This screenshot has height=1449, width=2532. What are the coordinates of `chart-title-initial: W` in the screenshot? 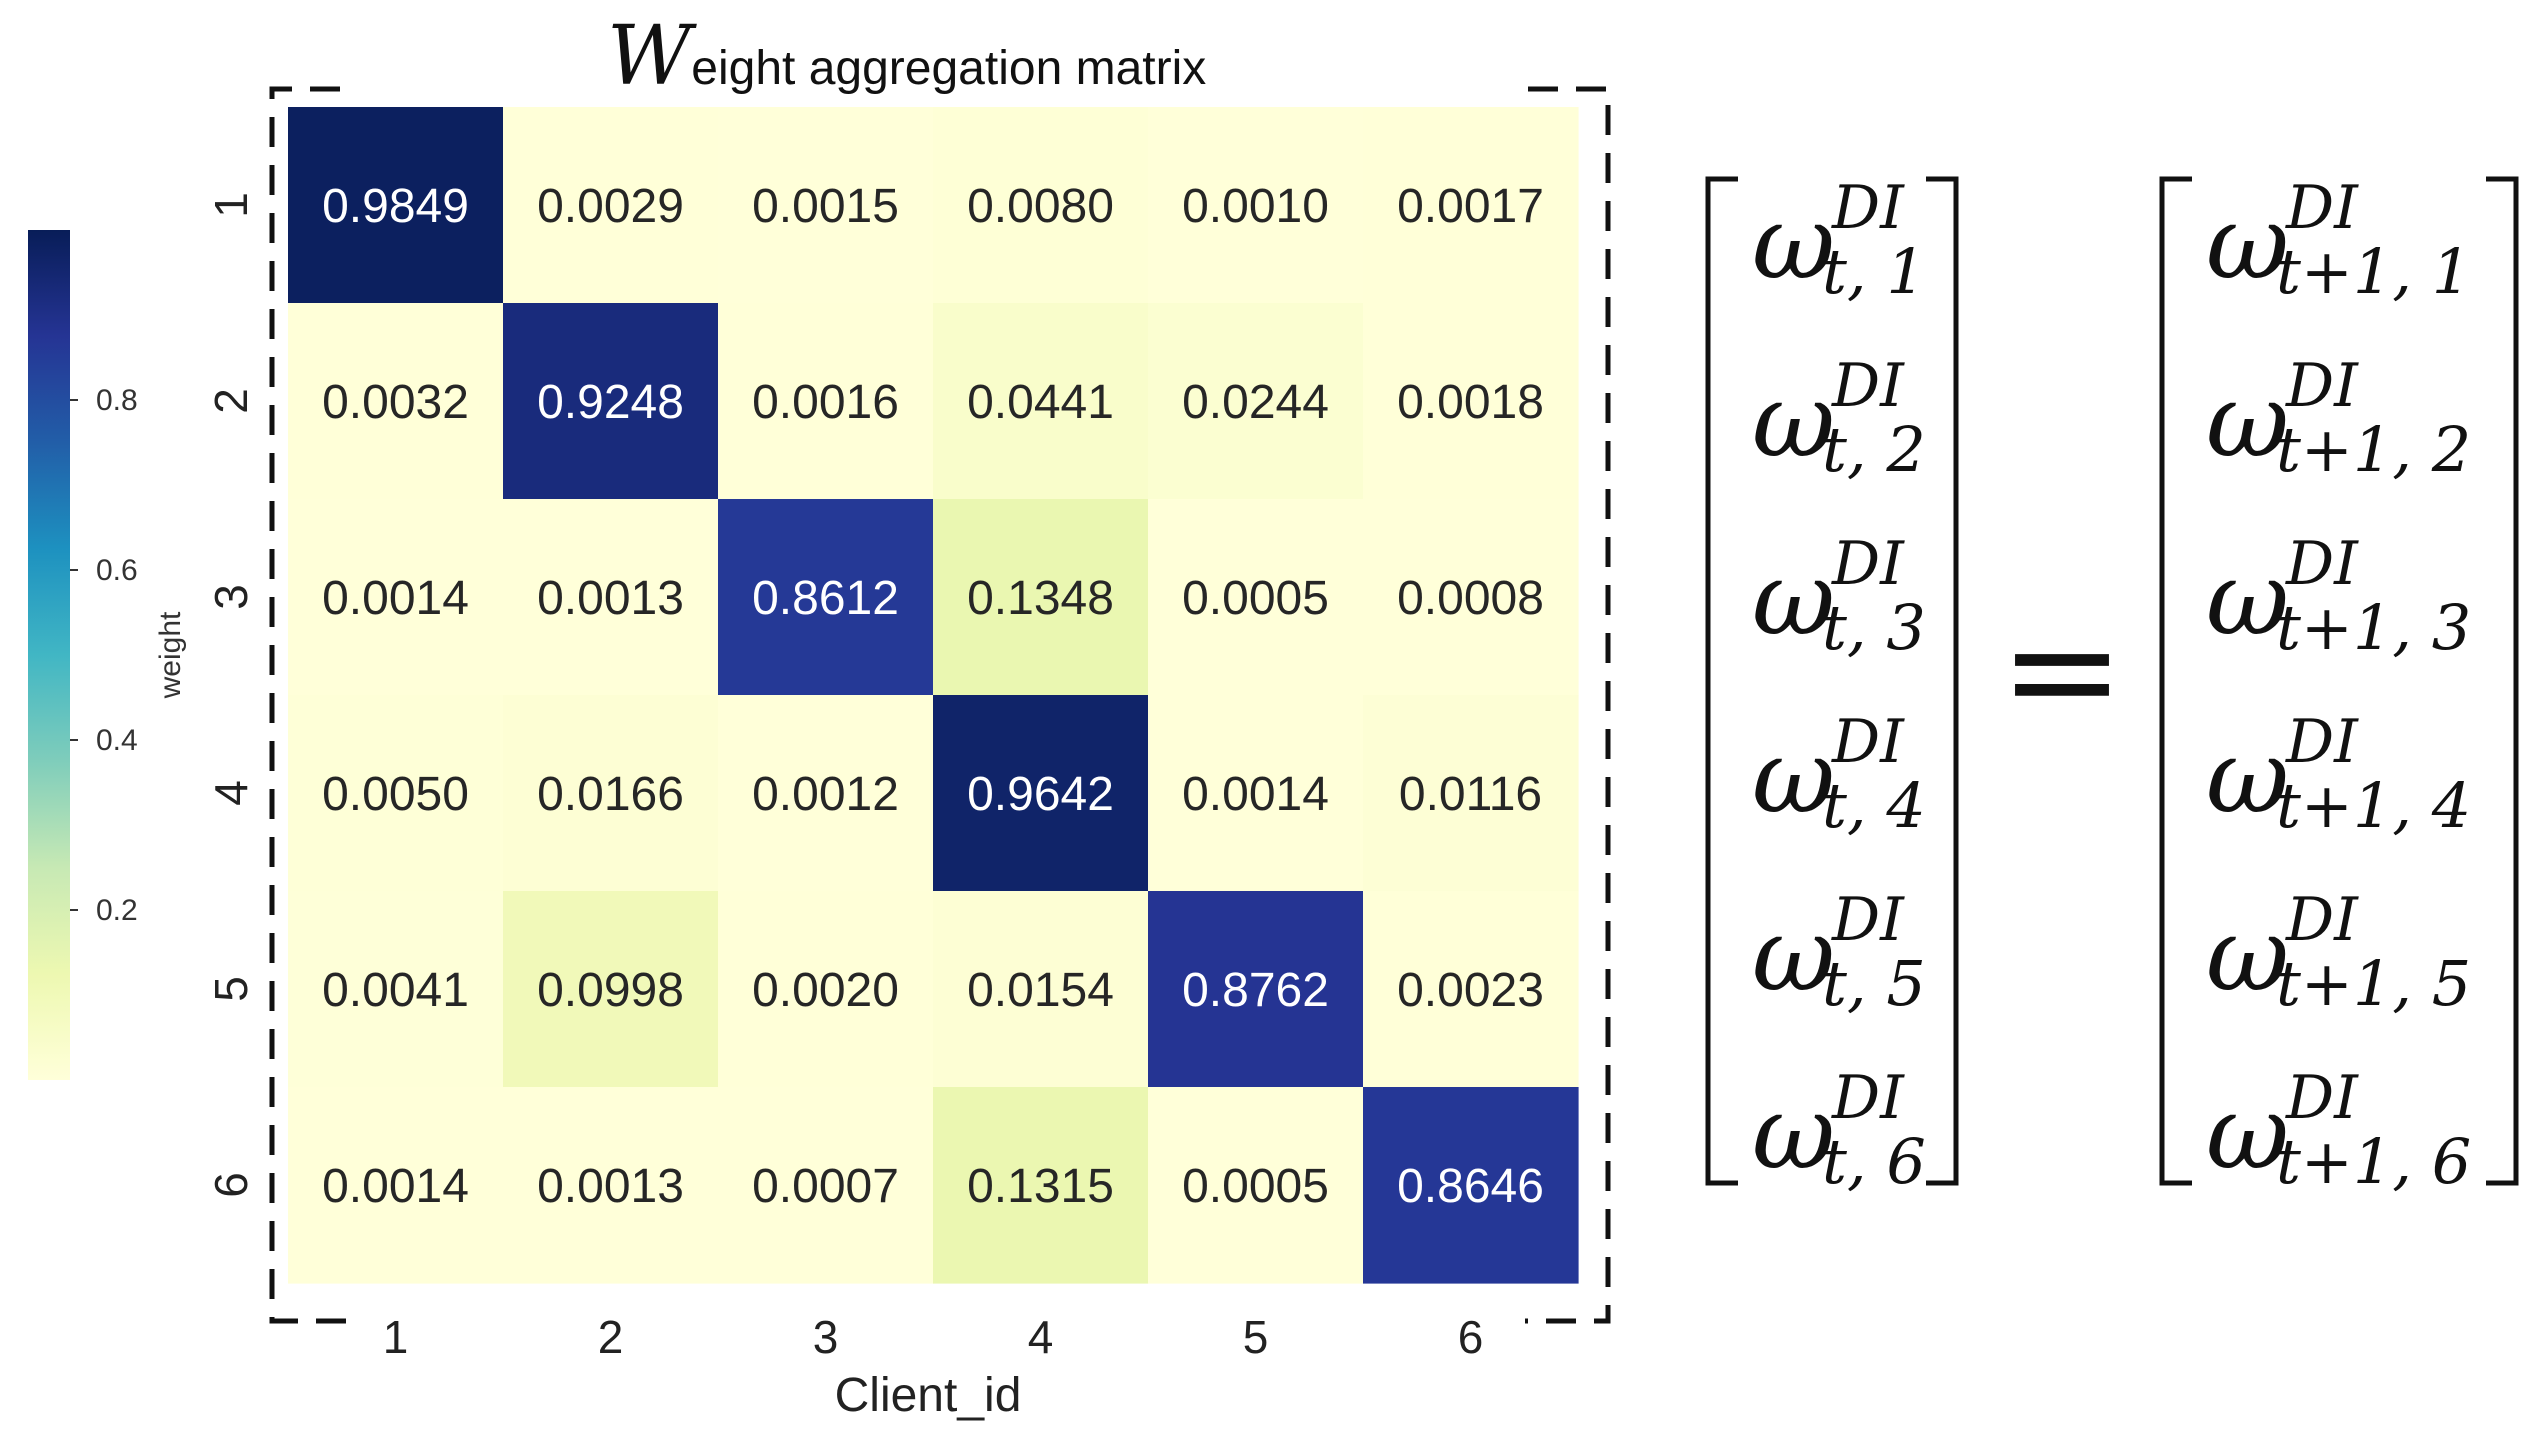 It's located at (652, 56).